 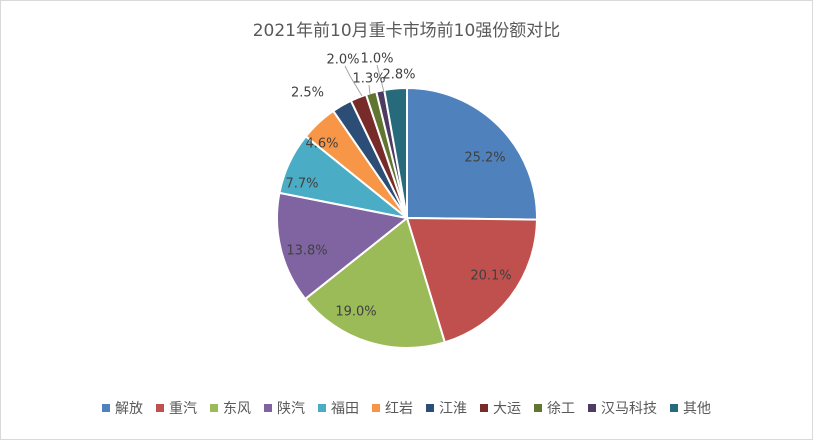 I want to click on legend-item: 其他, so click(x=690, y=408).